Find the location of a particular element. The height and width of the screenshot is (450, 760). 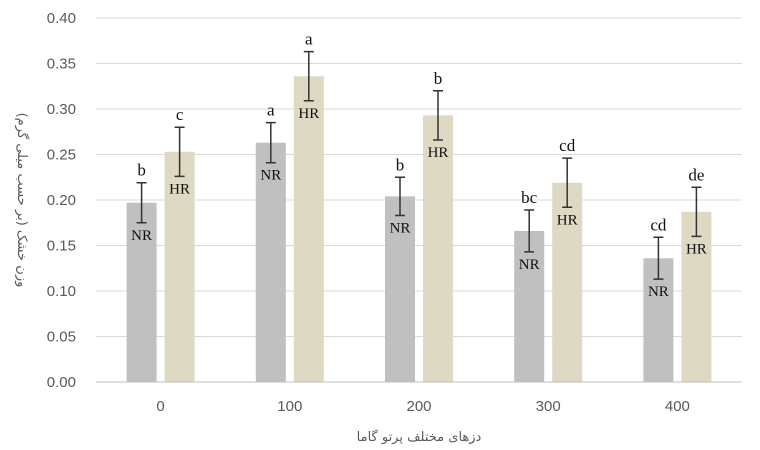

y-tick-label: 0.00 is located at coordinates (61, 382).